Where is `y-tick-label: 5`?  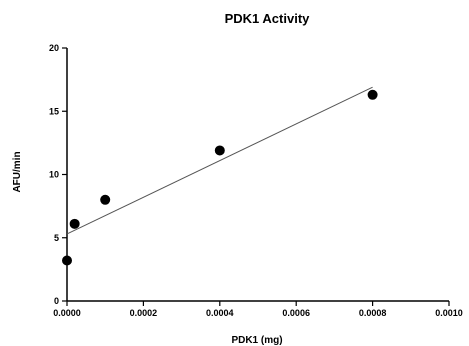
y-tick-label: 5 is located at coordinates (56, 238).